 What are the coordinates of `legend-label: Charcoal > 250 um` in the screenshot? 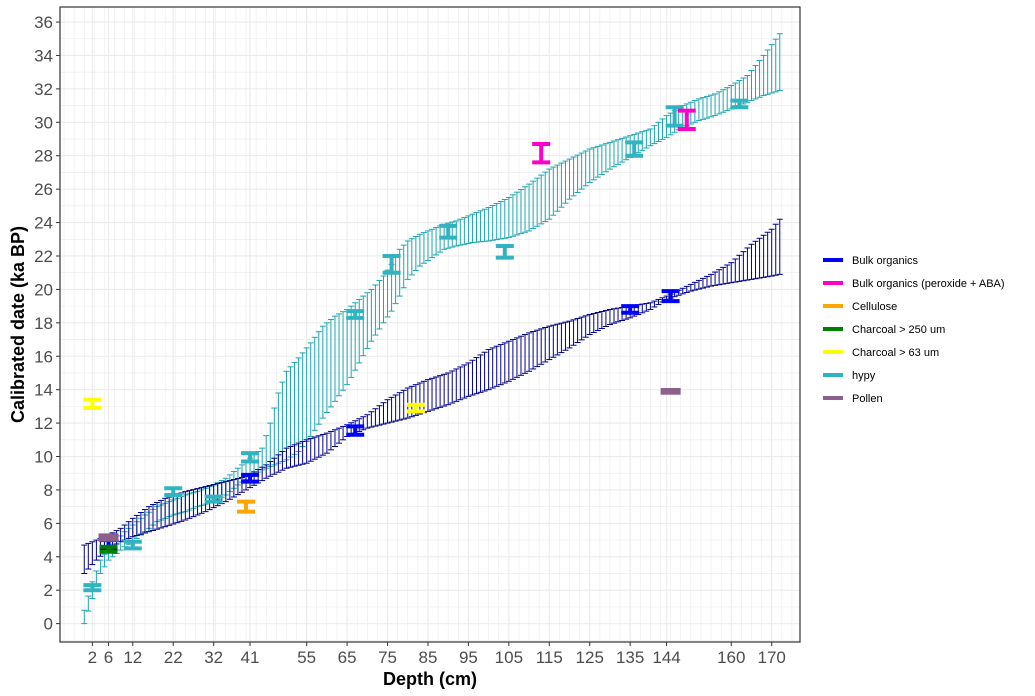 It's located at (898, 330).